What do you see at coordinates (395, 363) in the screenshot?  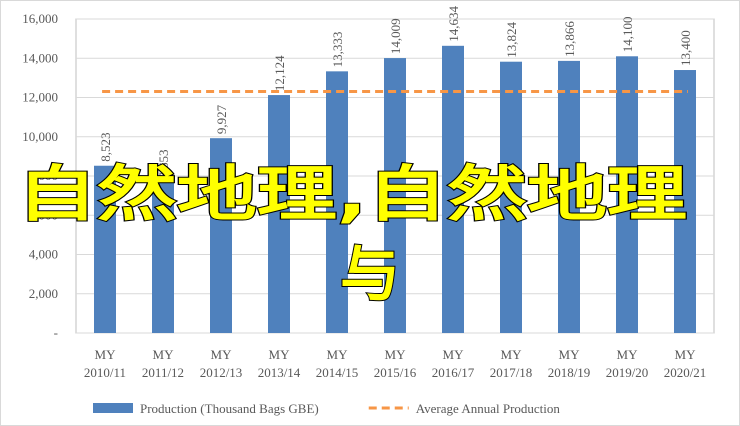 I see `x-tick-label: MY 2015/16` at bounding box center [395, 363].